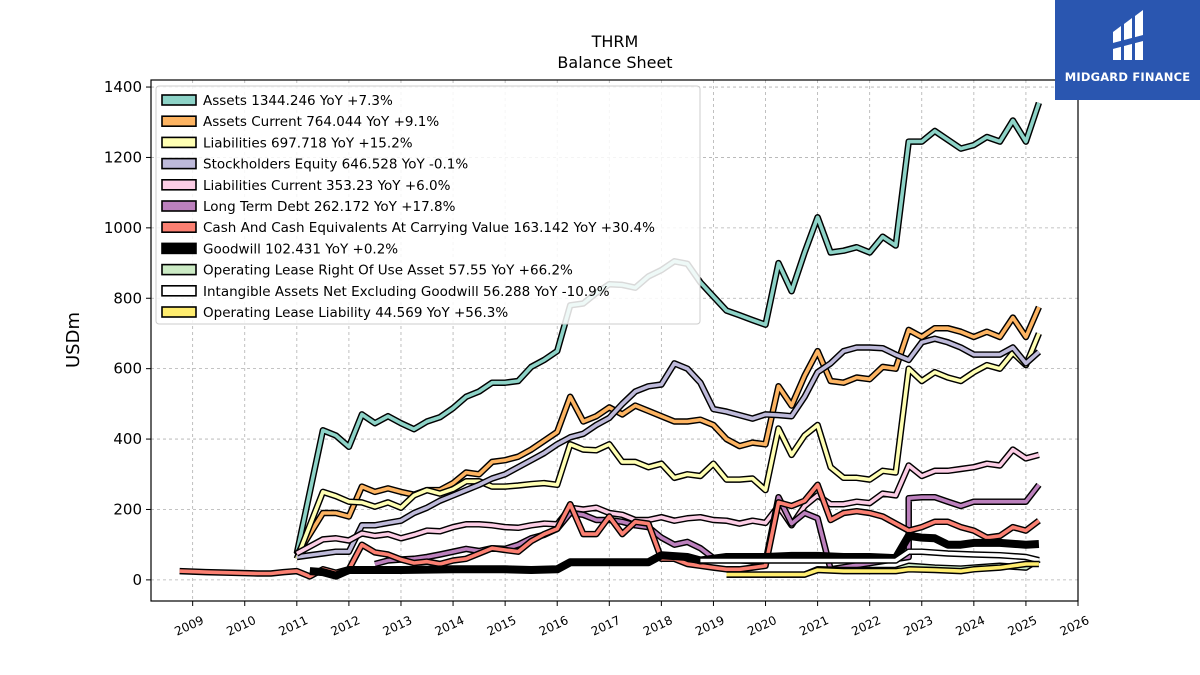 This screenshot has height=675, width=1200. I want to click on x-tick-label: 2024, so click(971, 626).